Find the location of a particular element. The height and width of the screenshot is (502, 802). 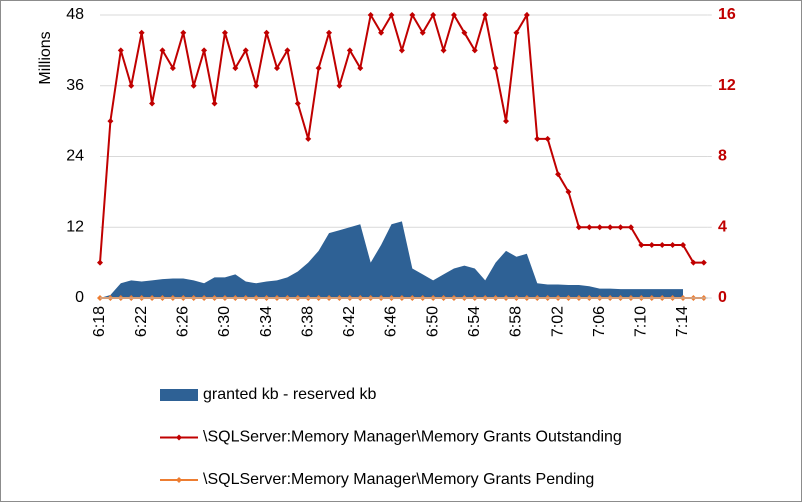

x-tick-label: 6:50 is located at coordinates (432, 321).